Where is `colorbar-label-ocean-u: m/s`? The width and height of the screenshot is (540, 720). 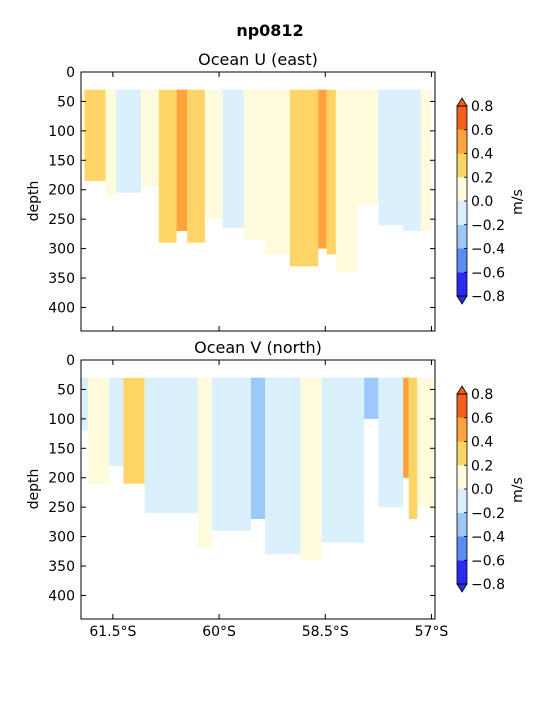
colorbar-label-ocean-u: m/s is located at coordinates (518, 202).